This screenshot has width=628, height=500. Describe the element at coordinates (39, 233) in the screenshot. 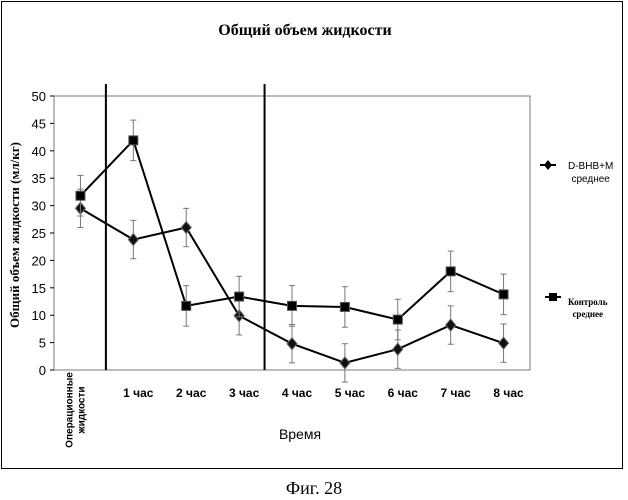

I see `y-tick-label: 25` at that location.